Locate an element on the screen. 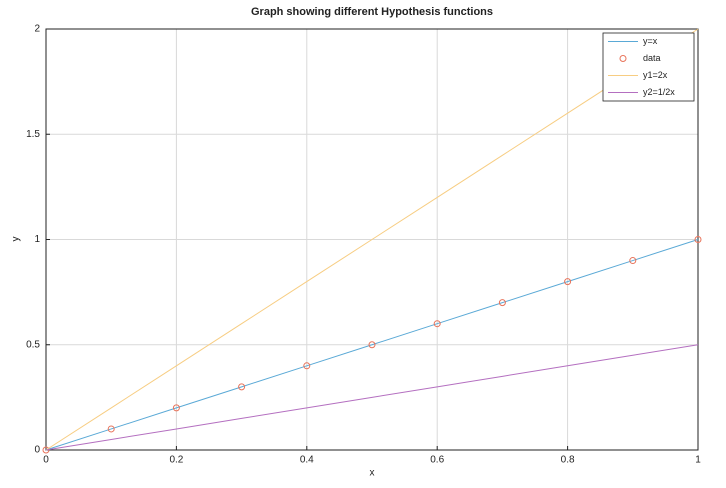  x-tick-label: 0 is located at coordinates (46, 460).